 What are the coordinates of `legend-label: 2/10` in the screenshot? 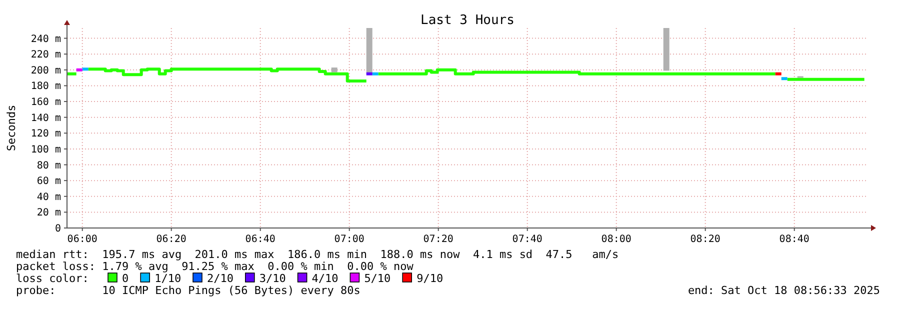 It's located at (220, 278).